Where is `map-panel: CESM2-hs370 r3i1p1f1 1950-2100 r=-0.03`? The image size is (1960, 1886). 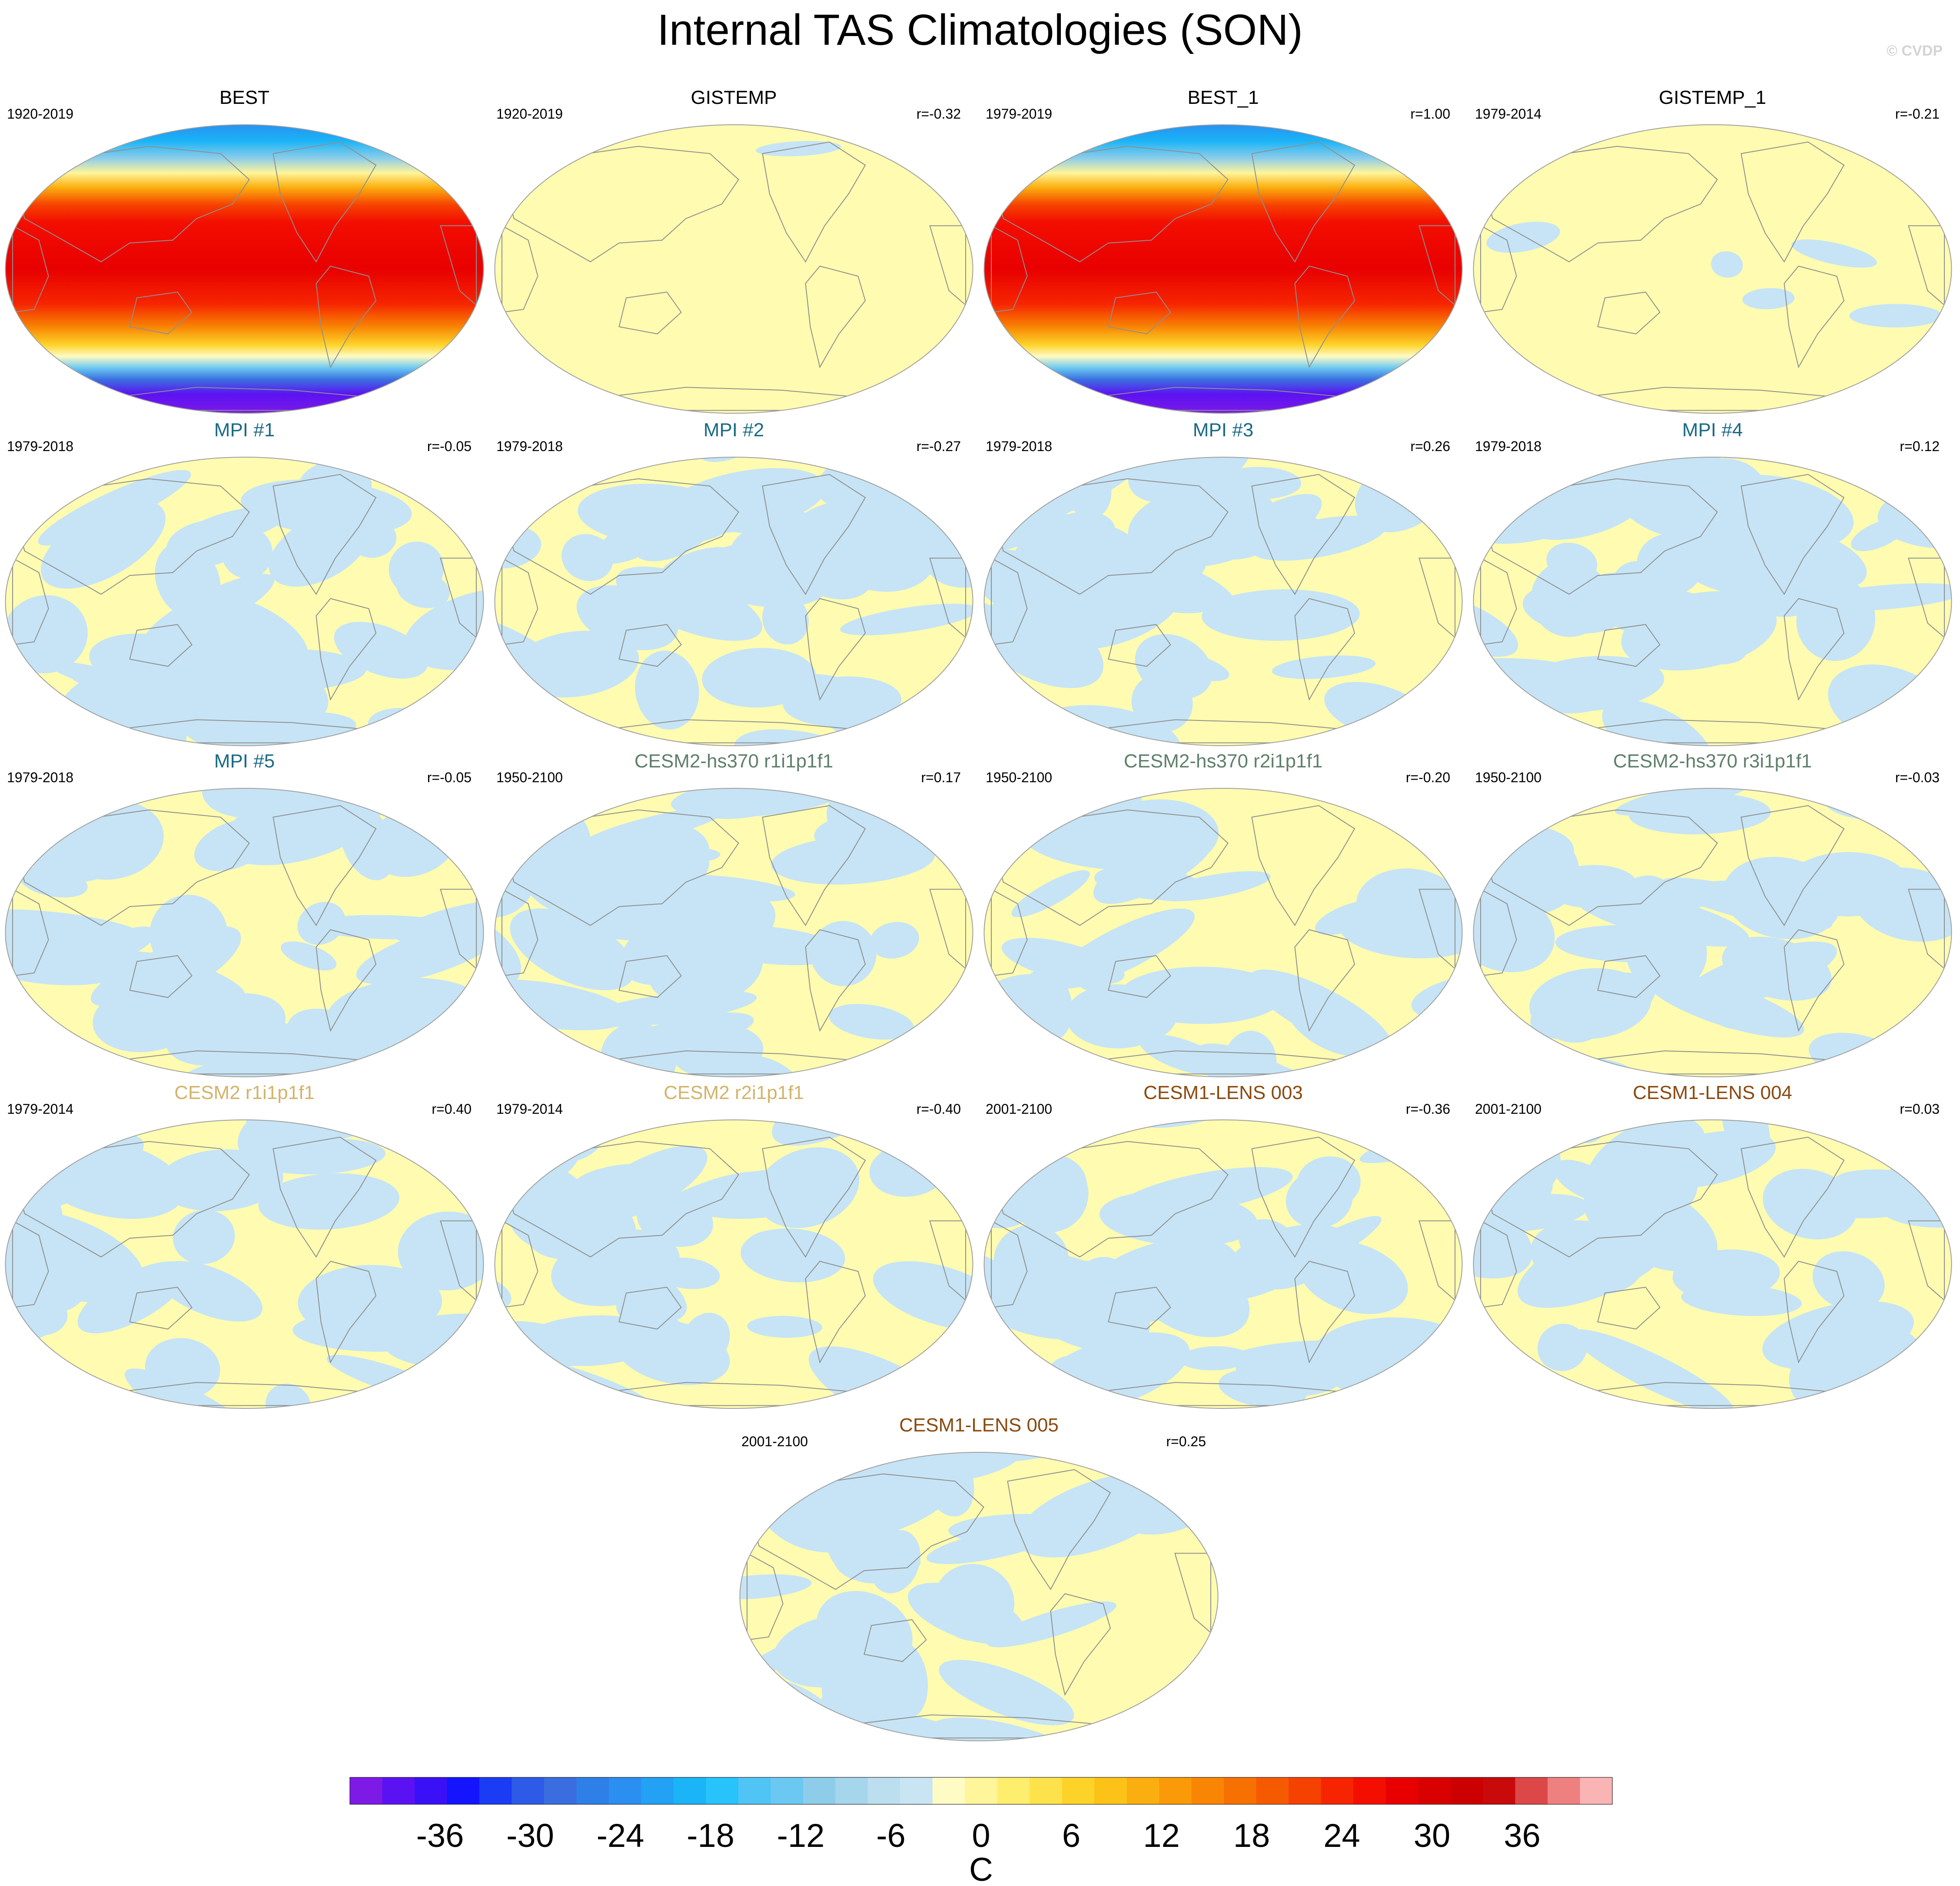 map-panel: CESM2-hs370 r3i1p1f1 1950-2100 r=-0.03 is located at coordinates (1712, 915).